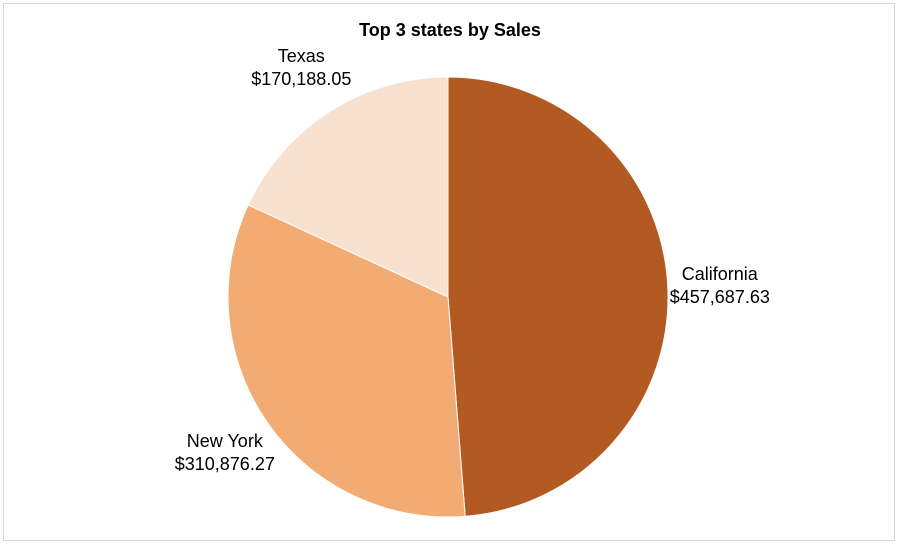  I want to click on slice-label-texas-category: Texas, so click(301, 55).